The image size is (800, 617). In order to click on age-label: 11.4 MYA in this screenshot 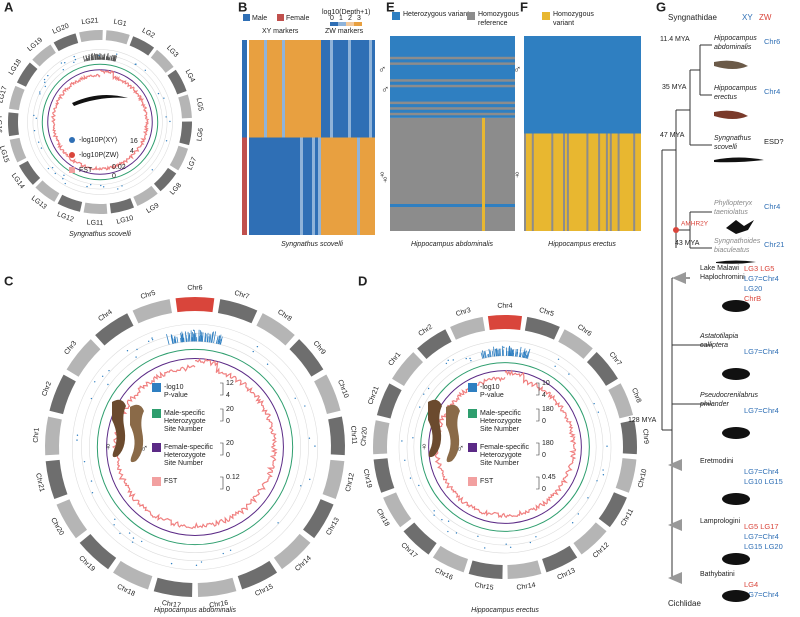, I will do `click(675, 39)`.